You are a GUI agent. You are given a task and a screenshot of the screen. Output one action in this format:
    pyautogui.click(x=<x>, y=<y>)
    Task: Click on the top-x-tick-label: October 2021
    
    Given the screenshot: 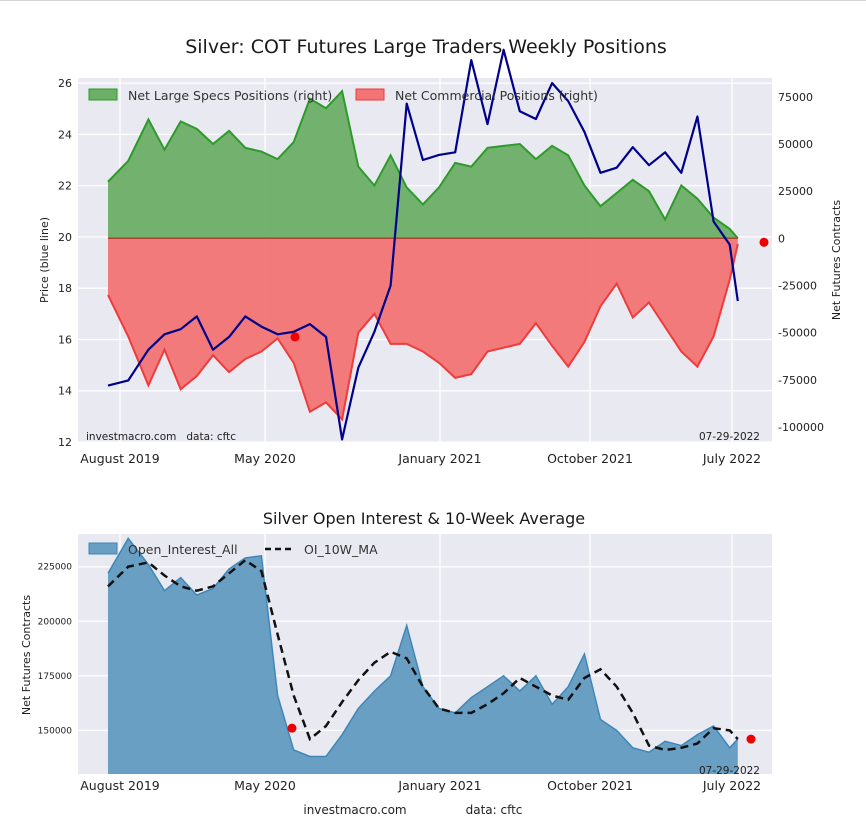 What is the action you would take?
    pyautogui.click(x=590, y=458)
    